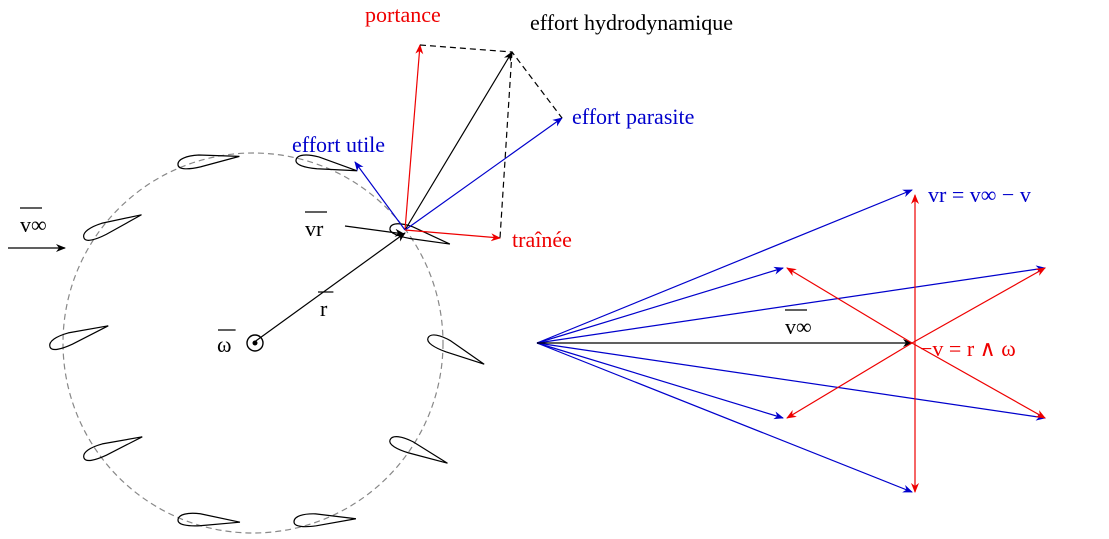 The width and height of the screenshot is (1109, 539). What do you see at coordinates (798, 326) in the screenshot?
I see `v-inf-right-label: v∞` at bounding box center [798, 326].